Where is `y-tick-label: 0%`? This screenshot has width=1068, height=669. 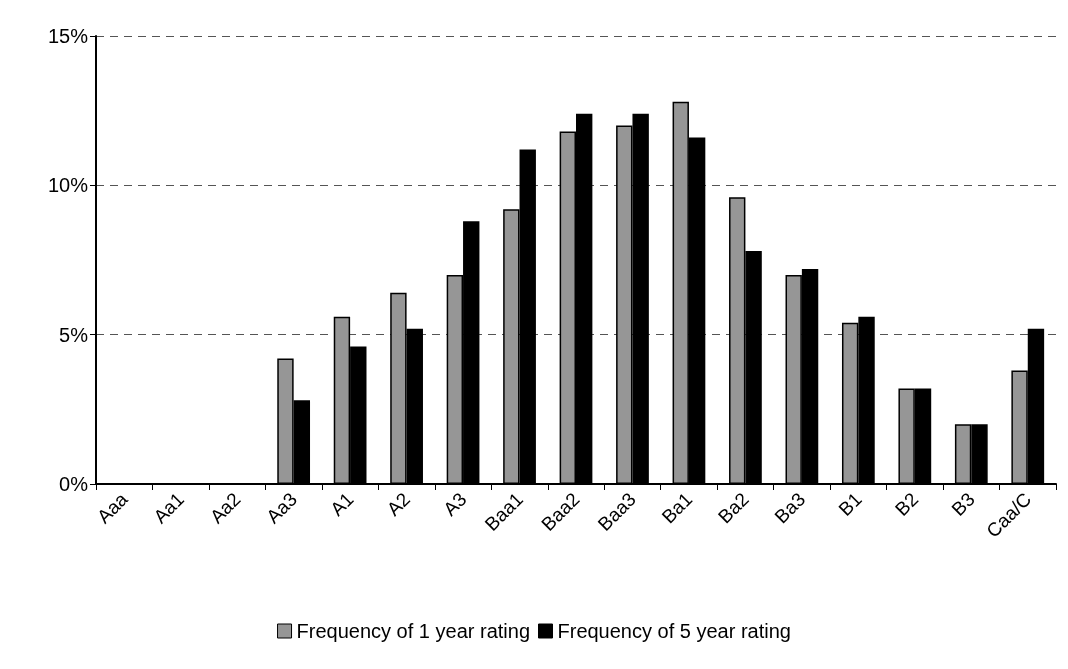 y-tick-label: 0% is located at coordinates (74, 484).